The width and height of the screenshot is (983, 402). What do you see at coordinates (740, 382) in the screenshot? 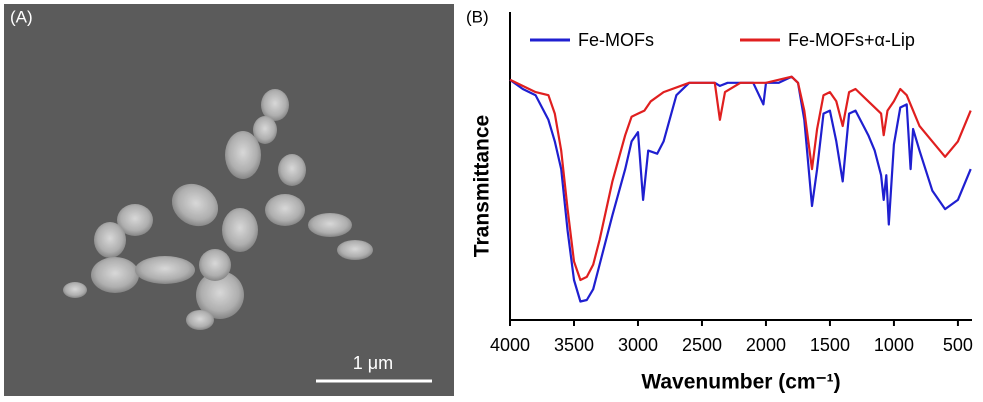
I see `x-axis-label: Wavenumber (cm⁻¹)` at bounding box center [740, 382].